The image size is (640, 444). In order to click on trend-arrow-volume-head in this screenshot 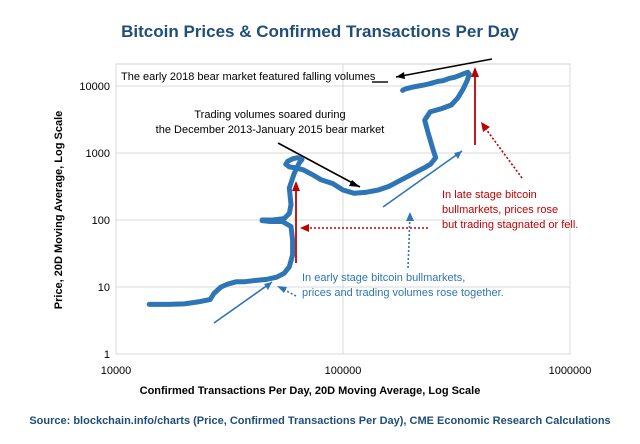, I will do `click(458, 155)`.